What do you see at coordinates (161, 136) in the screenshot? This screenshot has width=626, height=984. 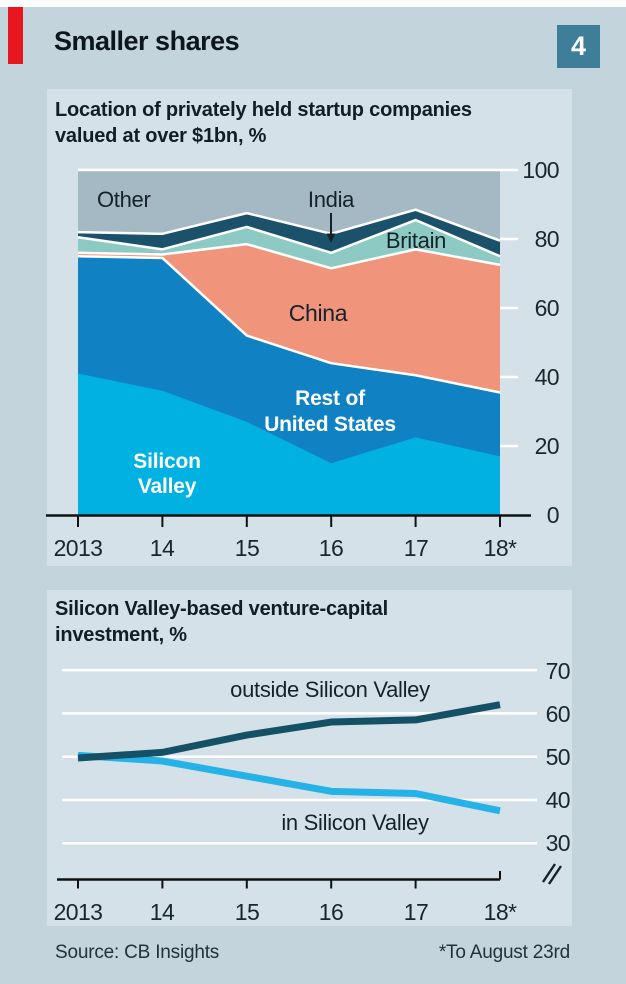 I see `top-chart-title-line2: valued at over $1bn, %` at bounding box center [161, 136].